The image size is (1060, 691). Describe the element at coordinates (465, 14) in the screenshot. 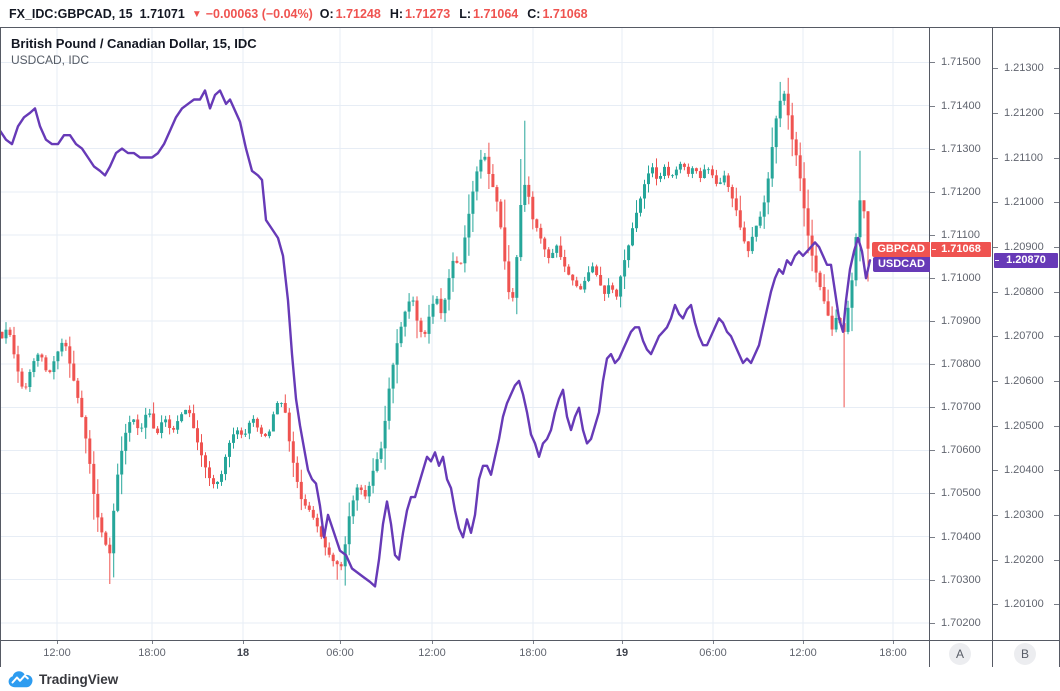

I see `low-label: L:` at that location.